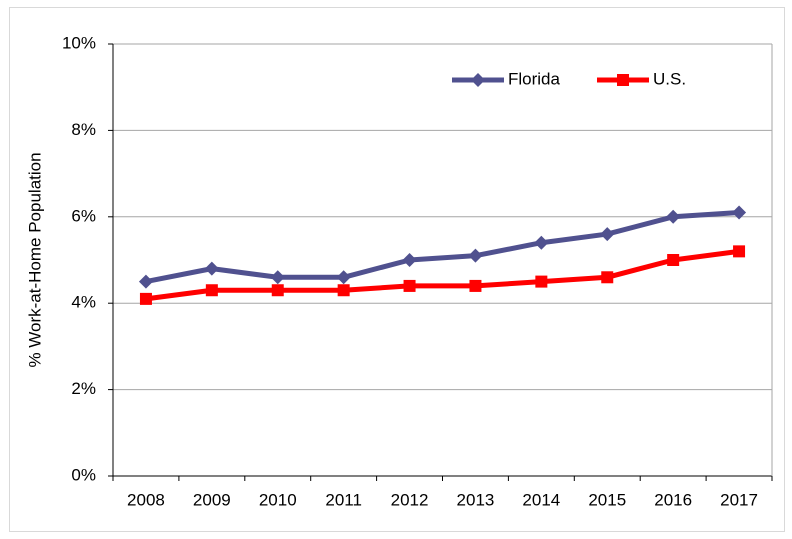 The height and width of the screenshot is (539, 792). What do you see at coordinates (146, 499) in the screenshot?
I see `x-tick-label: 2008` at bounding box center [146, 499].